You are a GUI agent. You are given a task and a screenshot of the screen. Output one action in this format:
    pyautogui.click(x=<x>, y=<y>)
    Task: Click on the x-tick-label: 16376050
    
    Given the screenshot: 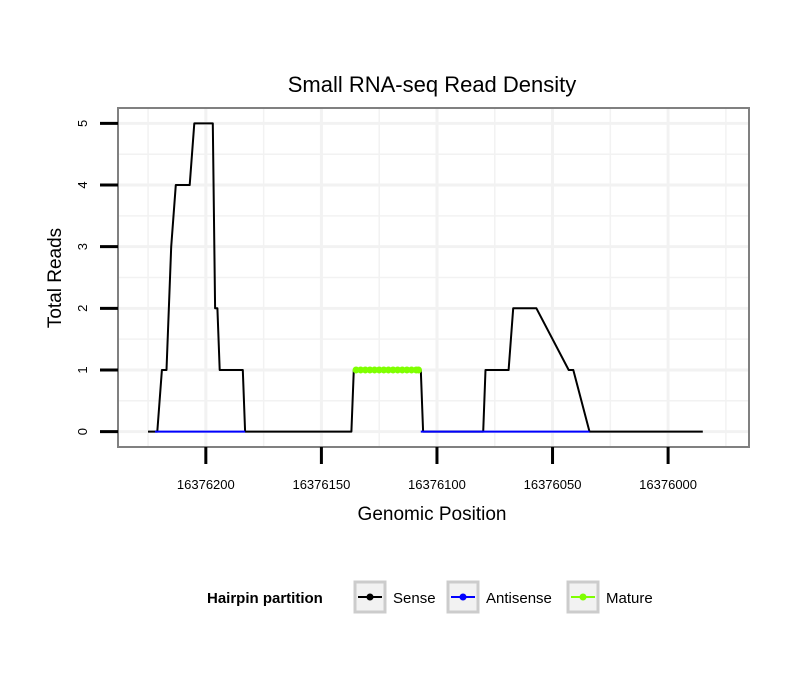 What is the action you would take?
    pyautogui.click(x=553, y=484)
    